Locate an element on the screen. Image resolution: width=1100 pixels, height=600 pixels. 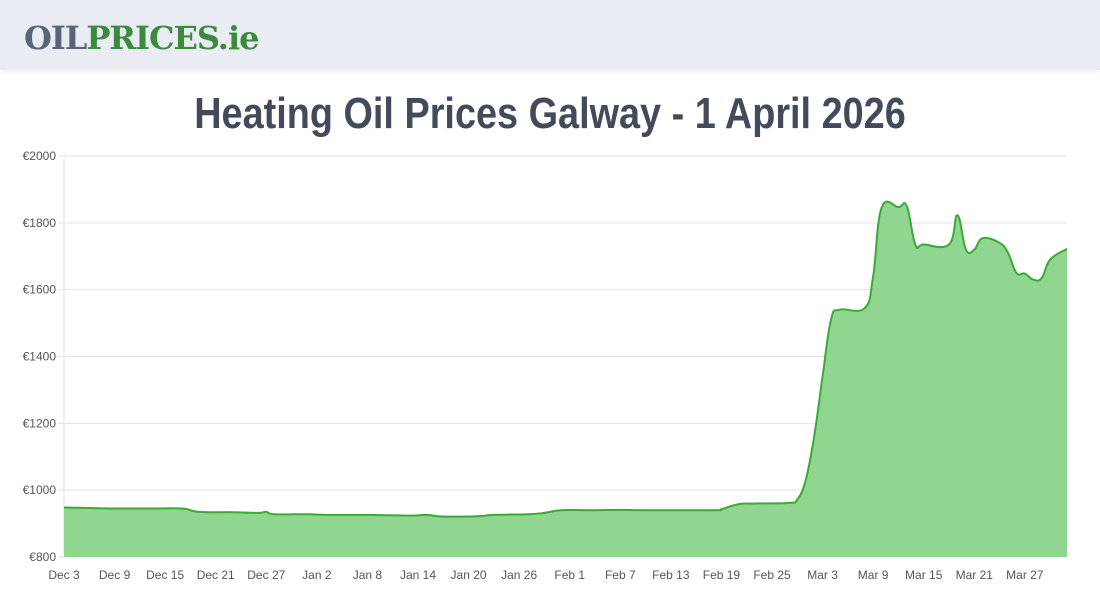
x-tick-label: Mar 15 is located at coordinates (924, 575).